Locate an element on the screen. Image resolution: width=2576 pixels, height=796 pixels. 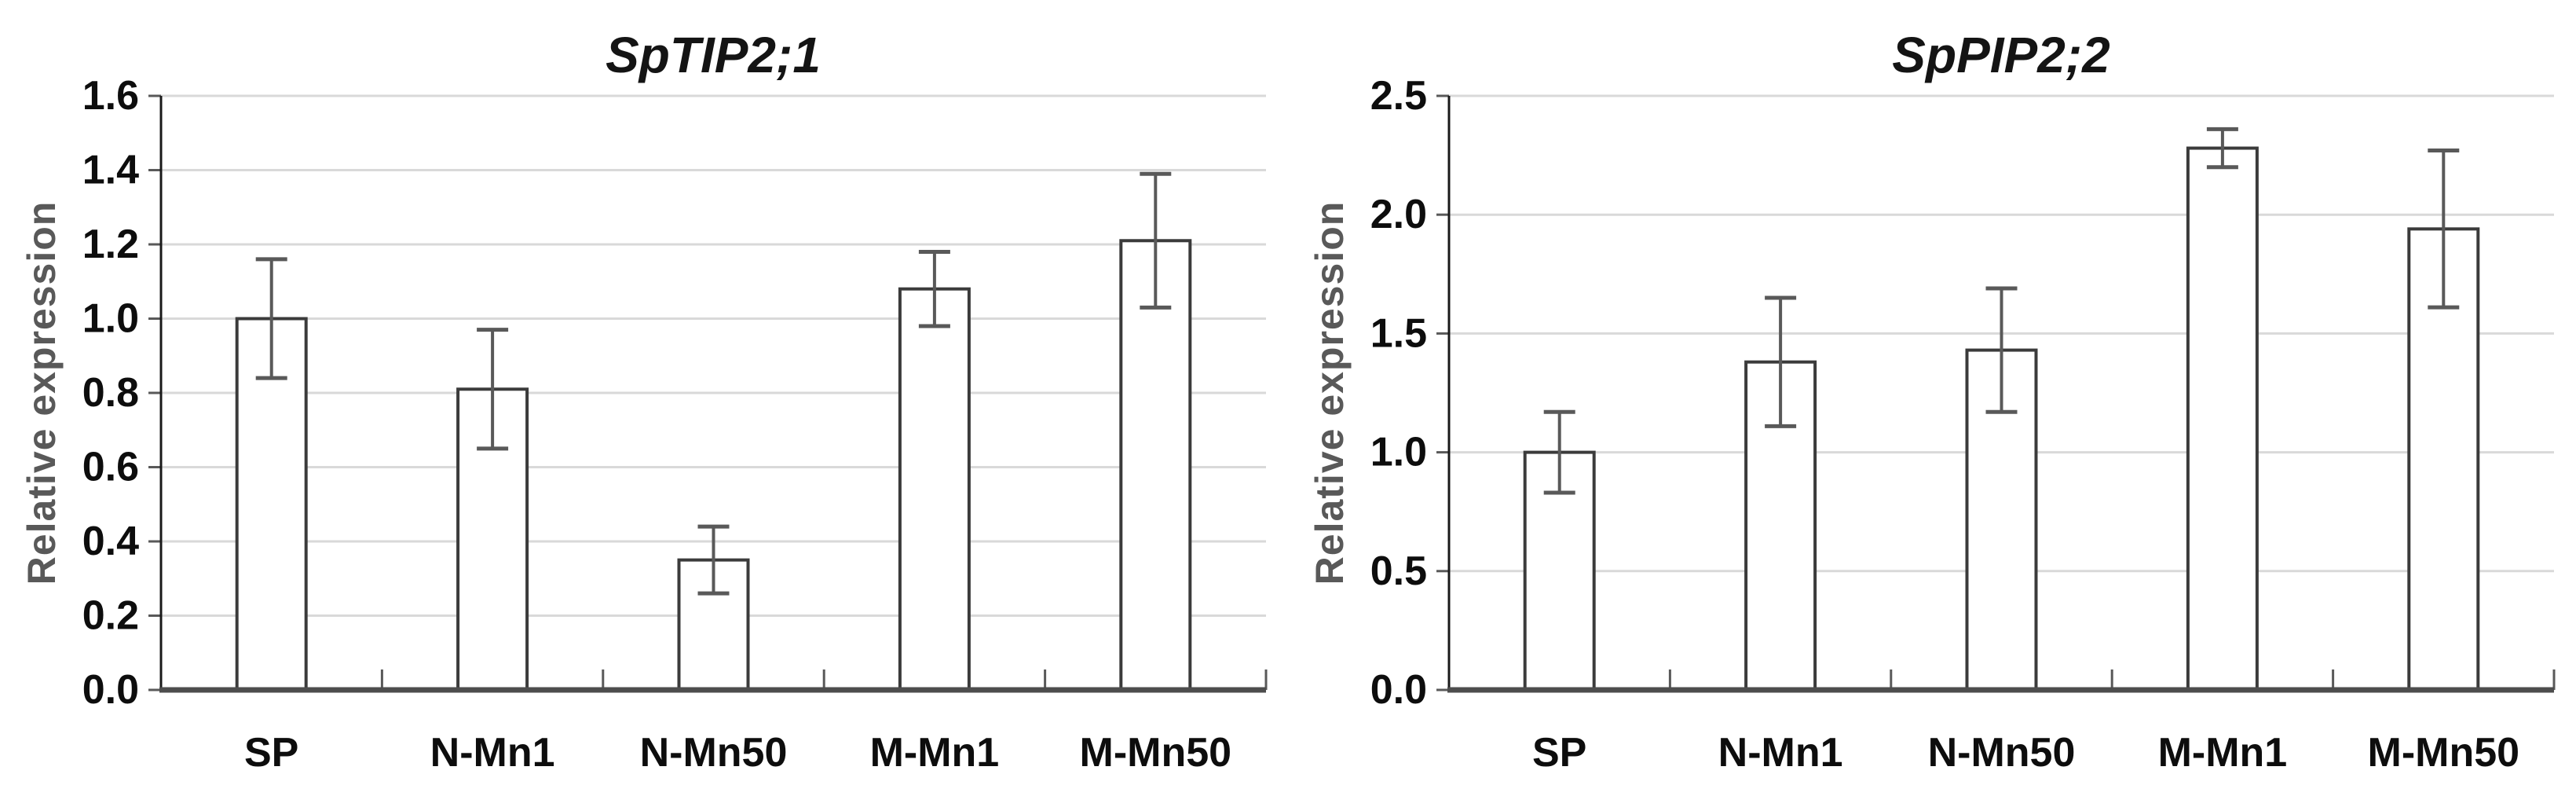
y-tick-label: 1.4 is located at coordinates (110, 170).